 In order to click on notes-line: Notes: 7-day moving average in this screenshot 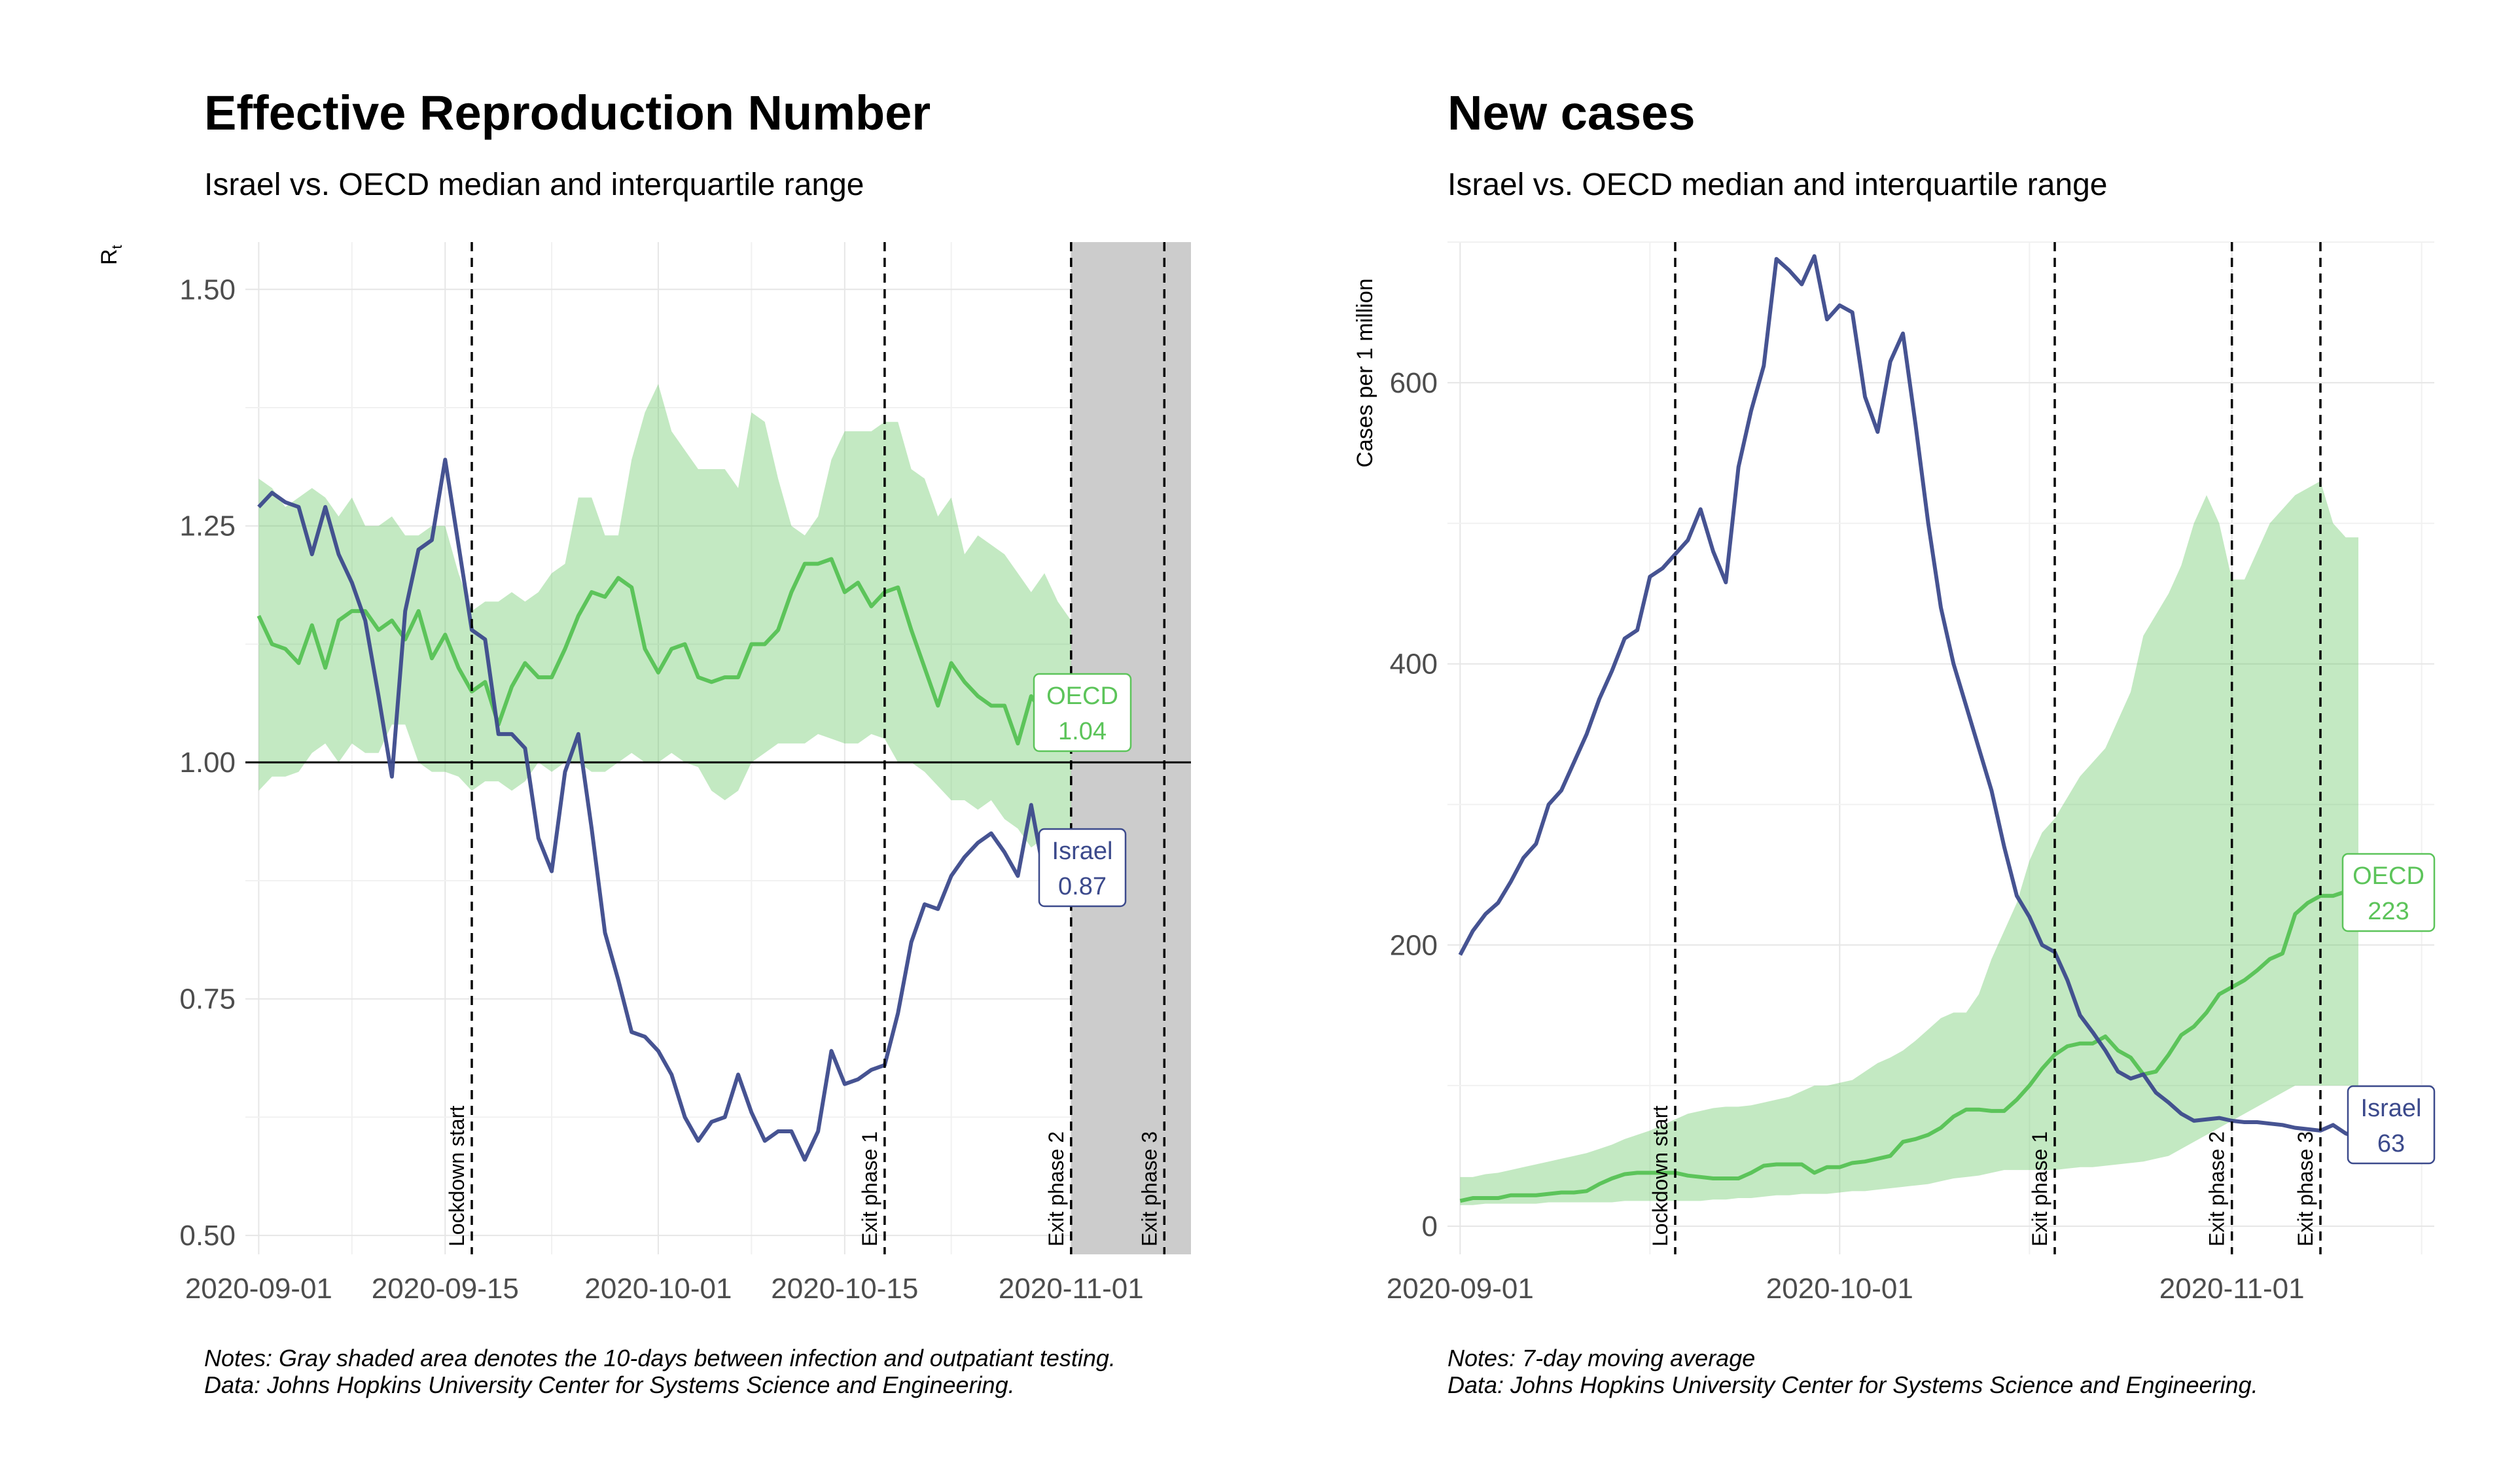, I will do `click(1601, 1358)`.